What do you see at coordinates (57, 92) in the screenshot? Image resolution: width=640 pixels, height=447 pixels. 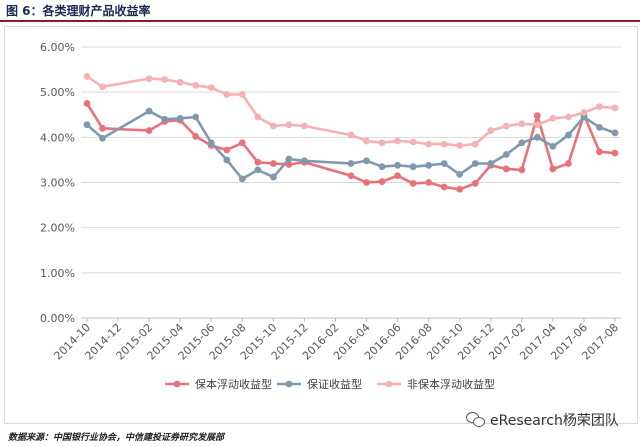 I see `y-tick-label: 5.00%` at bounding box center [57, 92].